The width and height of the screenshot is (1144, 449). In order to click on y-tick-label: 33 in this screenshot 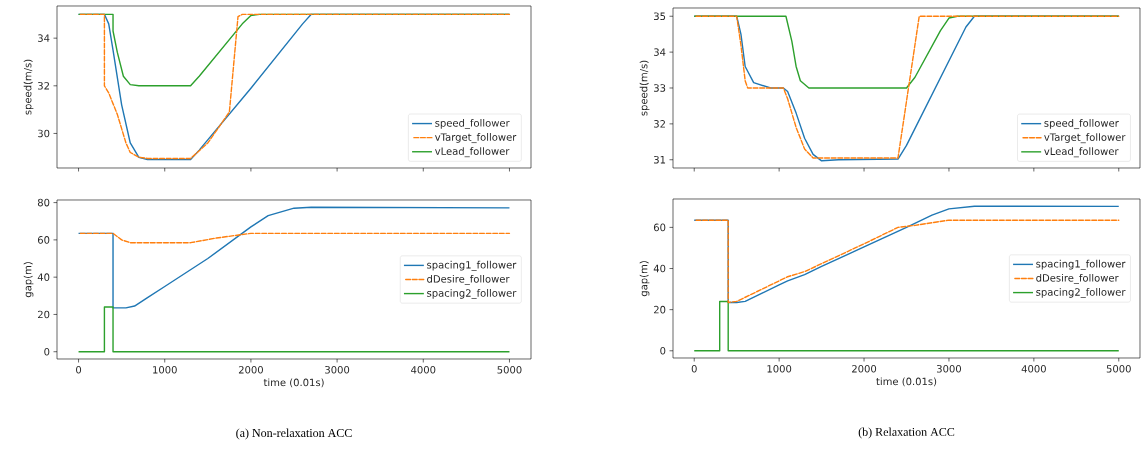, I will do `click(660, 88)`.